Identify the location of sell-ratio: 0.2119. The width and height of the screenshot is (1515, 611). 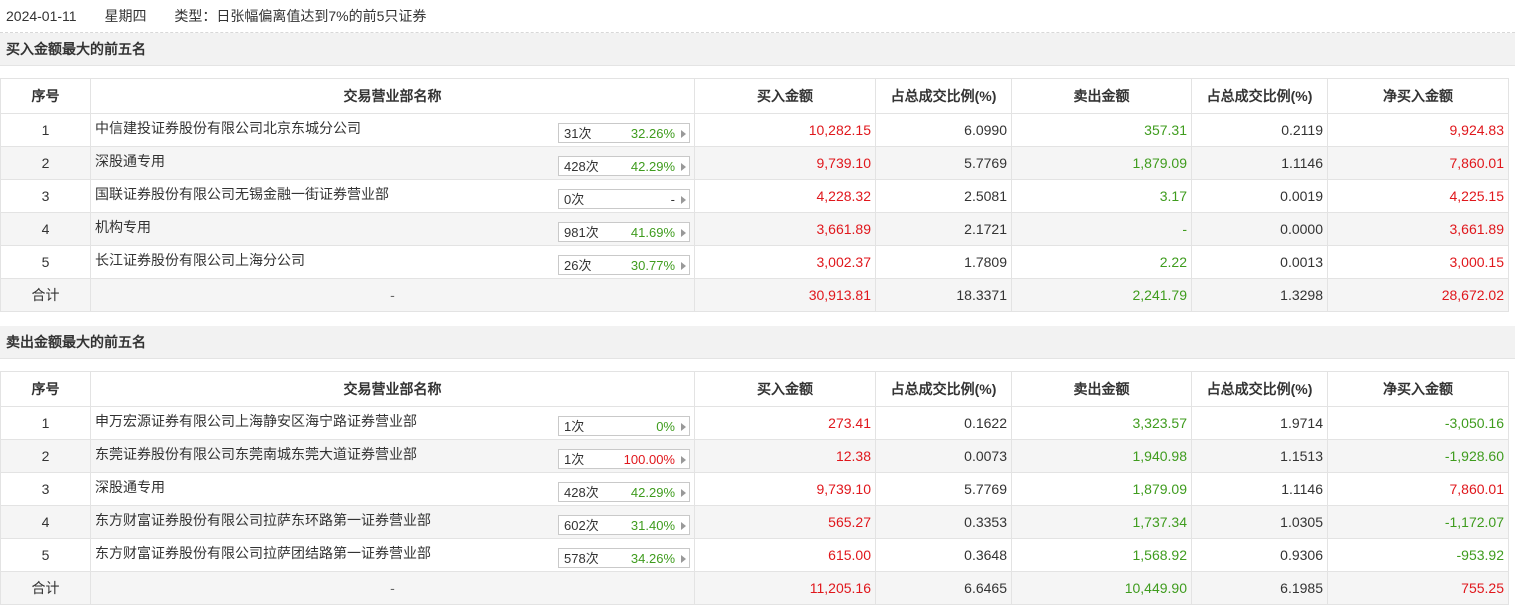
(1259, 130).